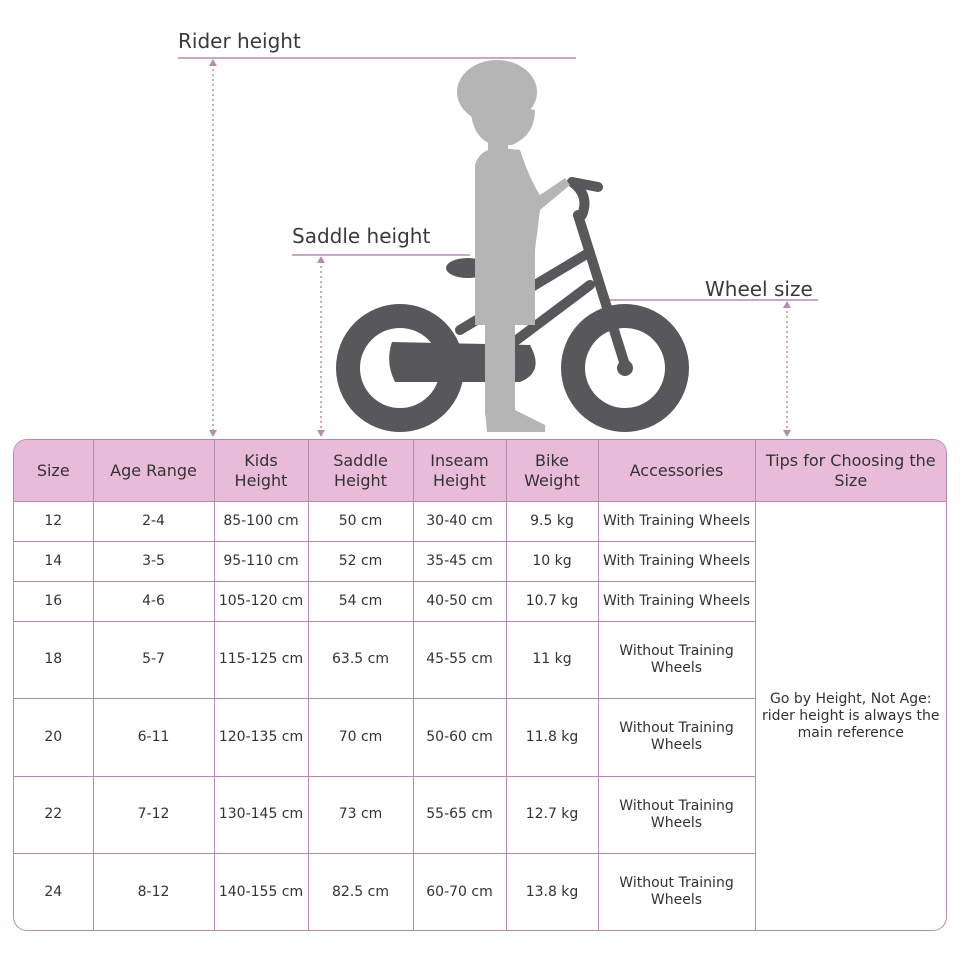 This screenshot has width=960, height=960. Describe the element at coordinates (552, 891) in the screenshot. I see `cell-bike-weight: 13.8 kg` at that location.